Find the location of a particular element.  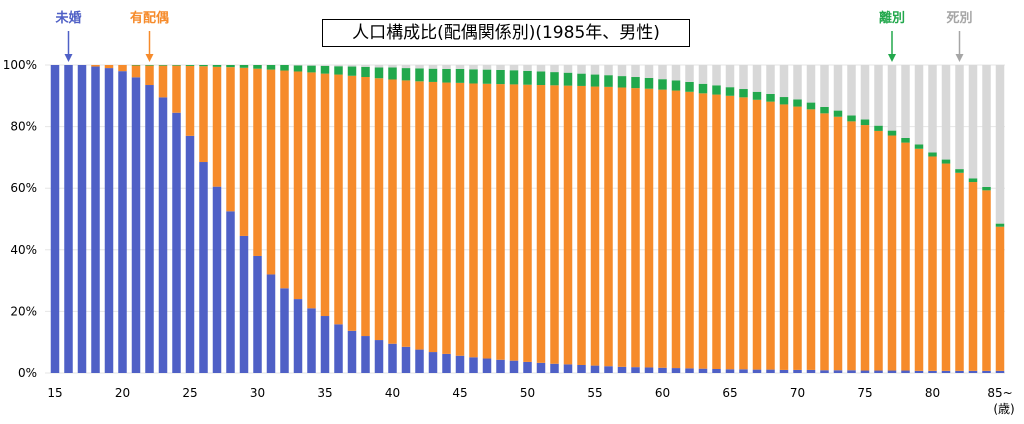

x-tick-labels: 15 20 25 30 35 40 45 50 55 60 65 70 75 80 85~ is located at coordinates (529, 393).